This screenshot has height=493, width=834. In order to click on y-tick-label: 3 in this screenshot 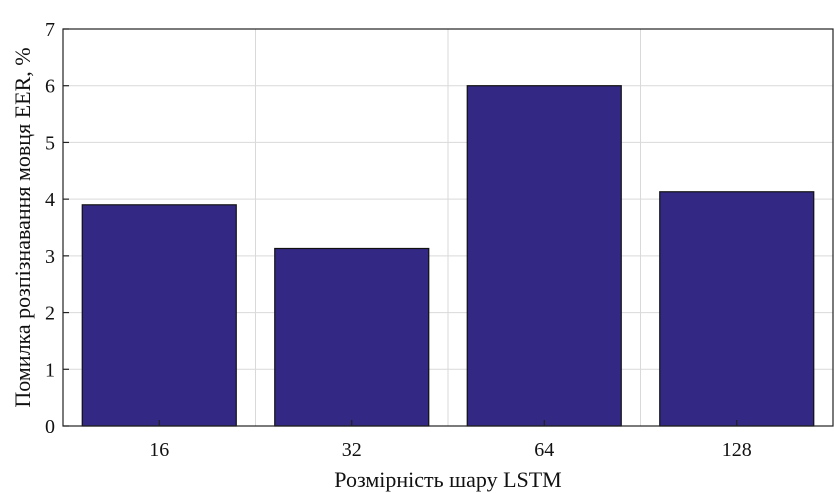, I will do `click(50, 257)`.